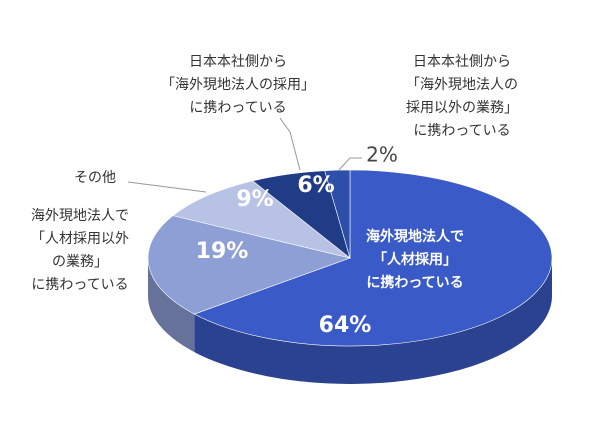  What do you see at coordinates (80, 262) in the screenshot?
I see `category-label: の業務」` at bounding box center [80, 262].